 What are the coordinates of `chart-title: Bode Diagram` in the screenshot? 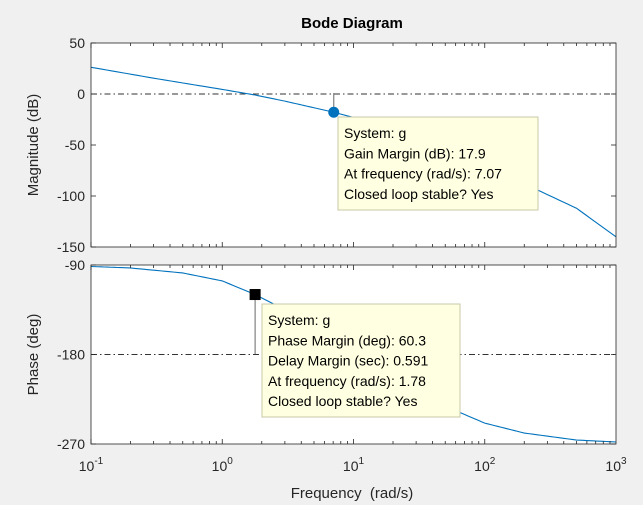 It's located at (352, 23).